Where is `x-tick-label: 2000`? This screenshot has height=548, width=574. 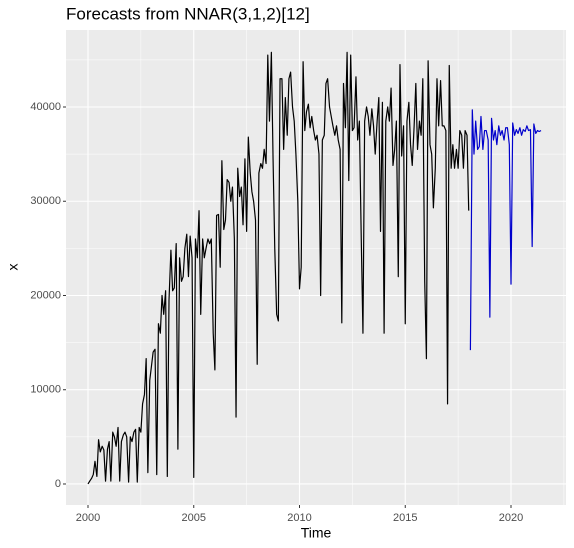
x-tick-label: 2000 is located at coordinates (88, 518).